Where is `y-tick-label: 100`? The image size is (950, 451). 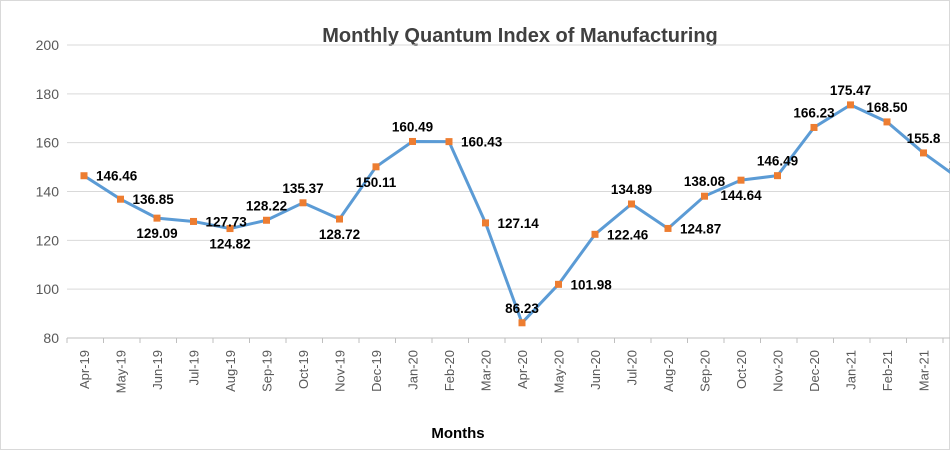 y-tick-label: 100 is located at coordinates (48, 289).